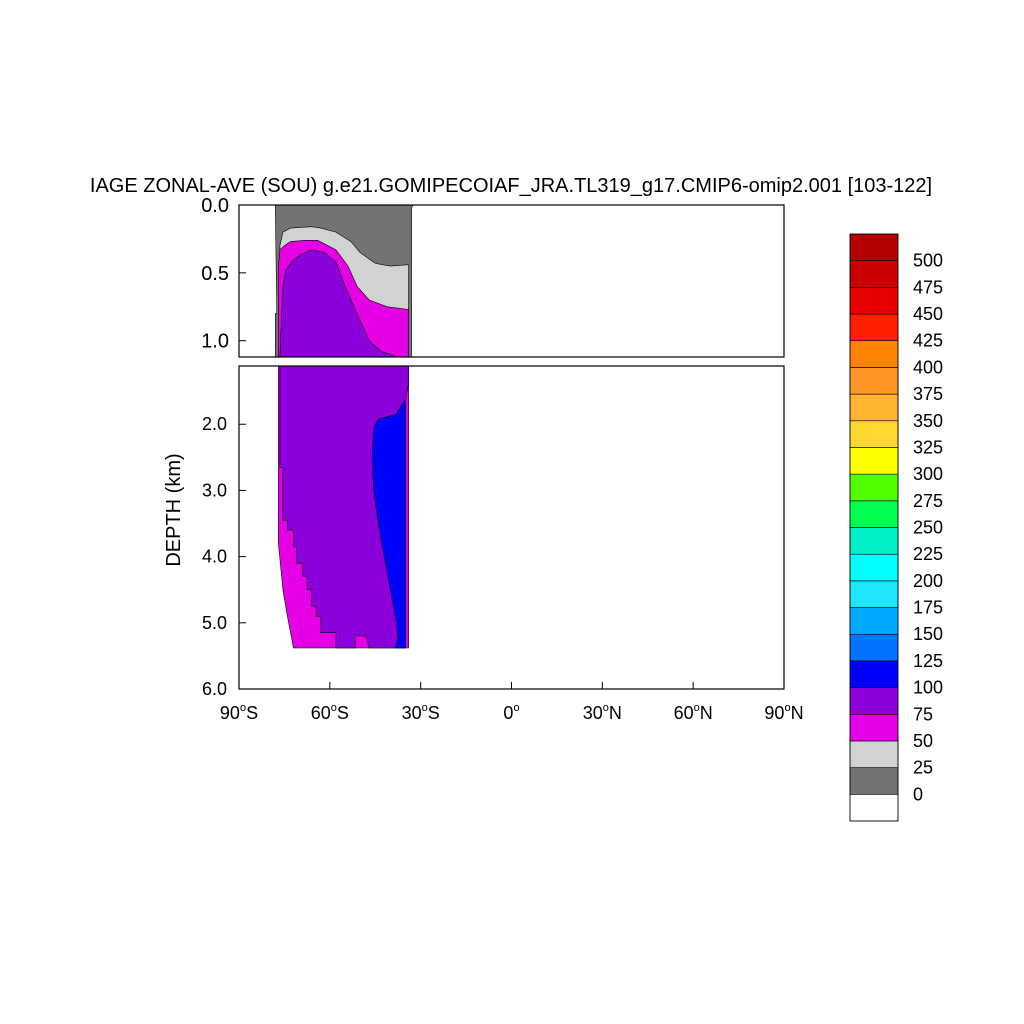 This screenshot has height=1024, width=1024. Describe the element at coordinates (928, 608) in the screenshot. I see `colorbar-label: 175` at that location.